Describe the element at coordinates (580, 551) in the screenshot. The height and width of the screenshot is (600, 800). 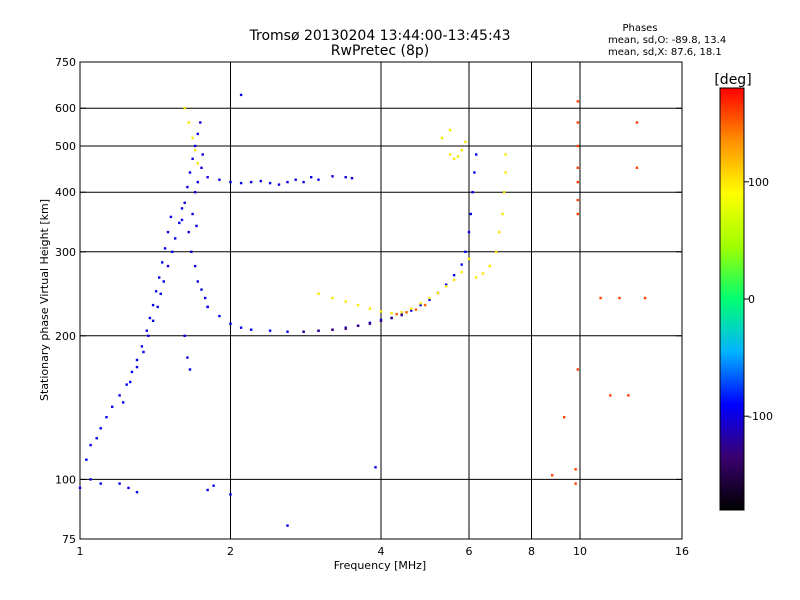
I see `x-tick-label: 10` at that location.